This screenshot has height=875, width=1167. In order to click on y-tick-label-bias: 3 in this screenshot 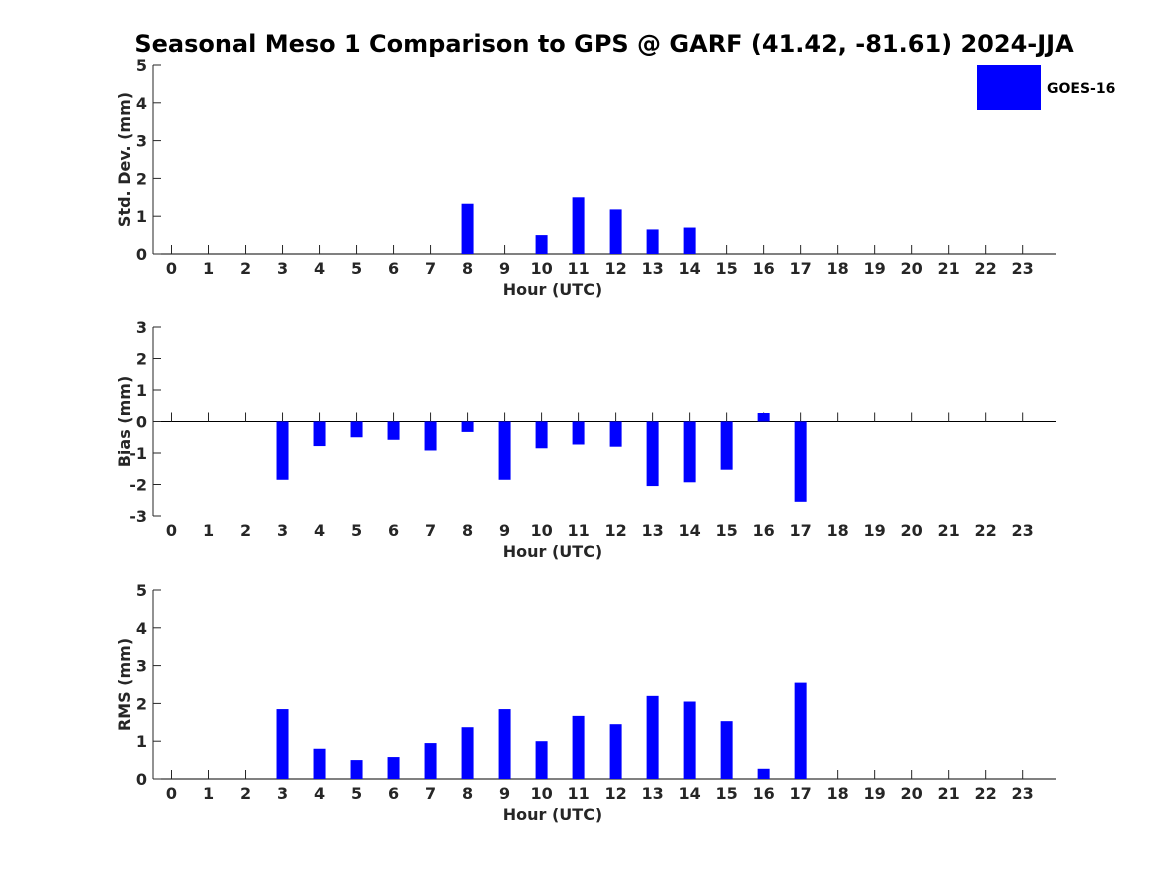, I will do `click(141, 327)`.